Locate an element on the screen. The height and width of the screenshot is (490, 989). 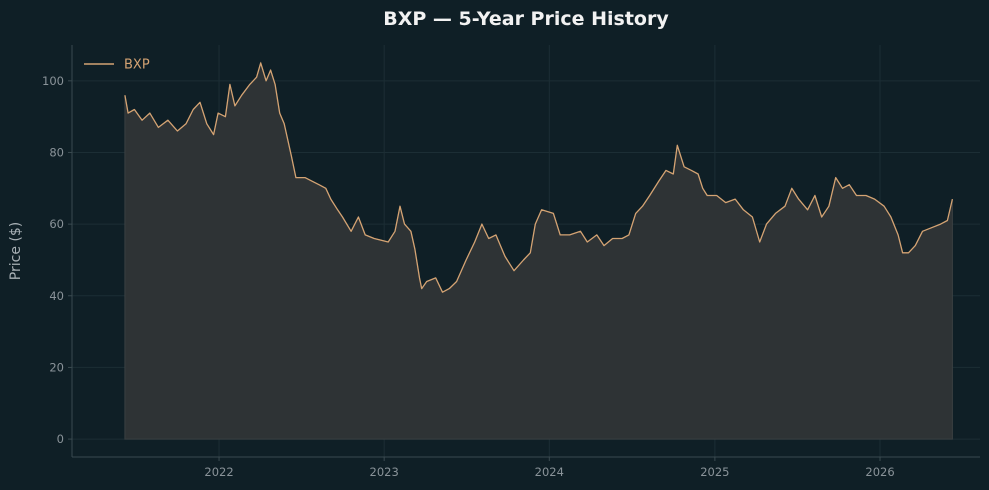
x-tick-label: 2023 is located at coordinates (384, 472).